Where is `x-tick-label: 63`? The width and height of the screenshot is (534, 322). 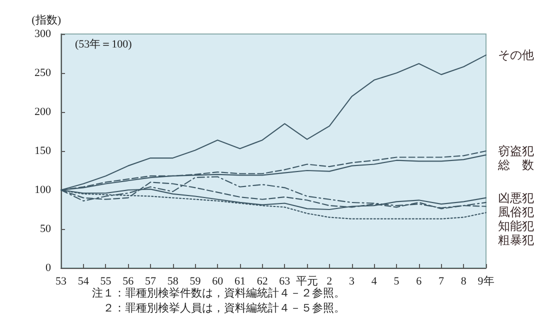
x-tick-label: 63 is located at coordinates (285, 282).